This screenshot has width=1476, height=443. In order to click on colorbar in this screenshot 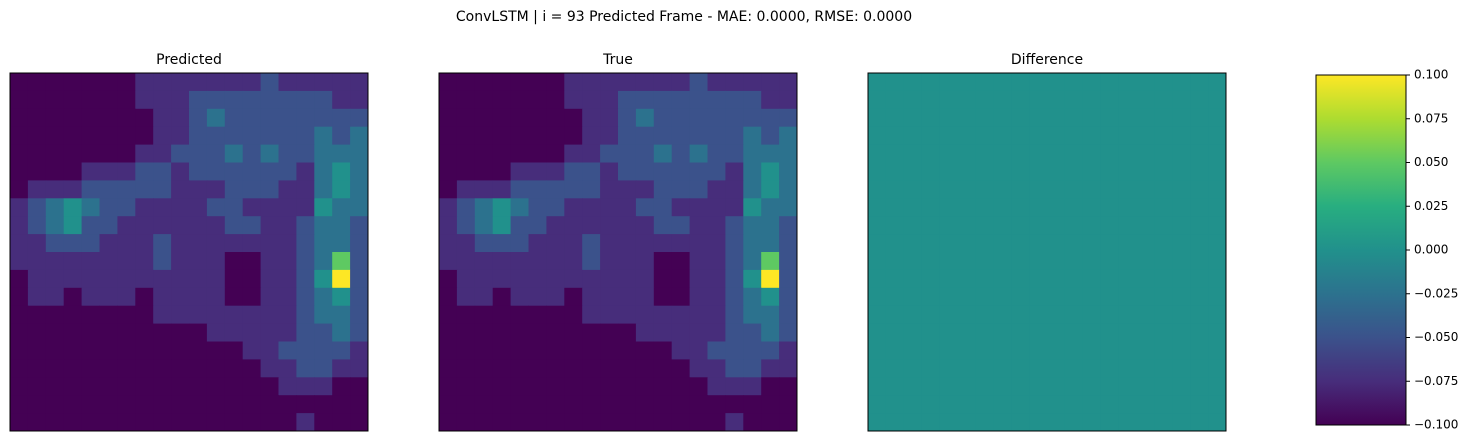, I will do `click(1361, 250)`.